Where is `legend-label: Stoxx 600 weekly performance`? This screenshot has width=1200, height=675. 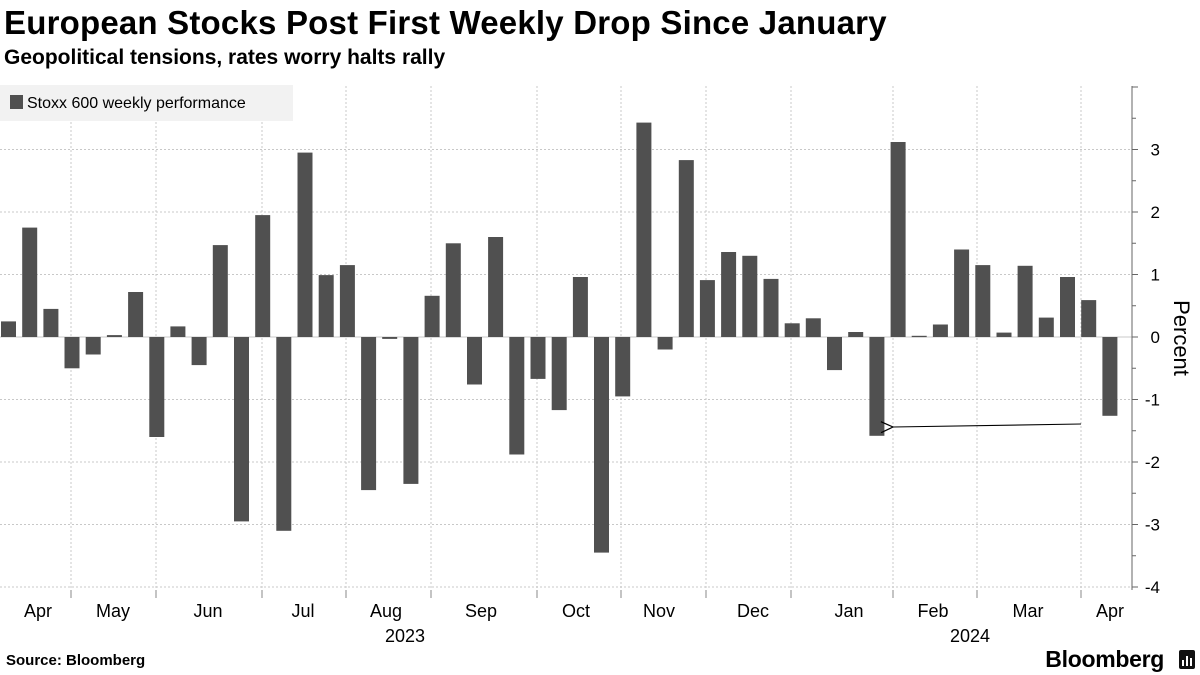
legend-label: Stoxx 600 weekly performance is located at coordinates (136, 103).